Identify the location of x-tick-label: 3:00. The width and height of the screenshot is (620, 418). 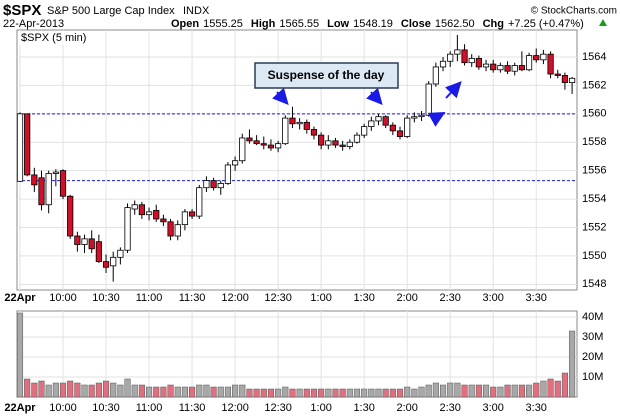
(493, 408).